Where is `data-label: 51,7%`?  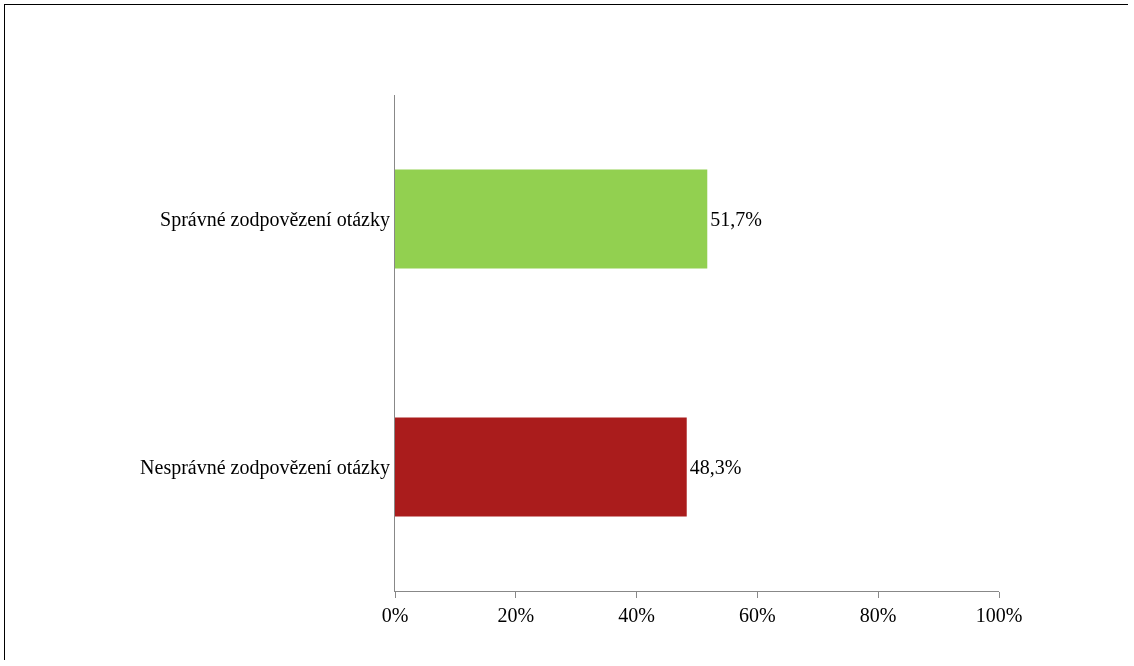 data-label: 51,7% is located at coordinates (736, 219).